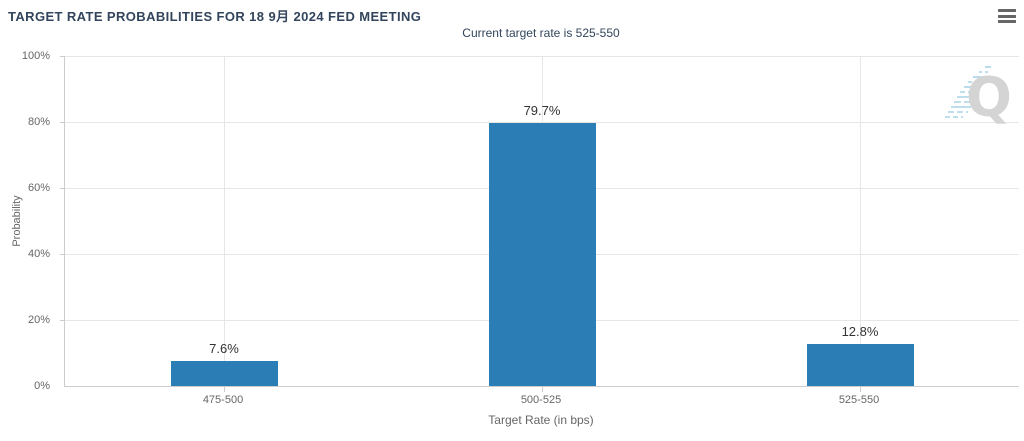 This screenshot has width=1024, height=441. Describe the element at coordinates (35, 56) in the screenshot. I see `y-tick-label: 100%` at that location.